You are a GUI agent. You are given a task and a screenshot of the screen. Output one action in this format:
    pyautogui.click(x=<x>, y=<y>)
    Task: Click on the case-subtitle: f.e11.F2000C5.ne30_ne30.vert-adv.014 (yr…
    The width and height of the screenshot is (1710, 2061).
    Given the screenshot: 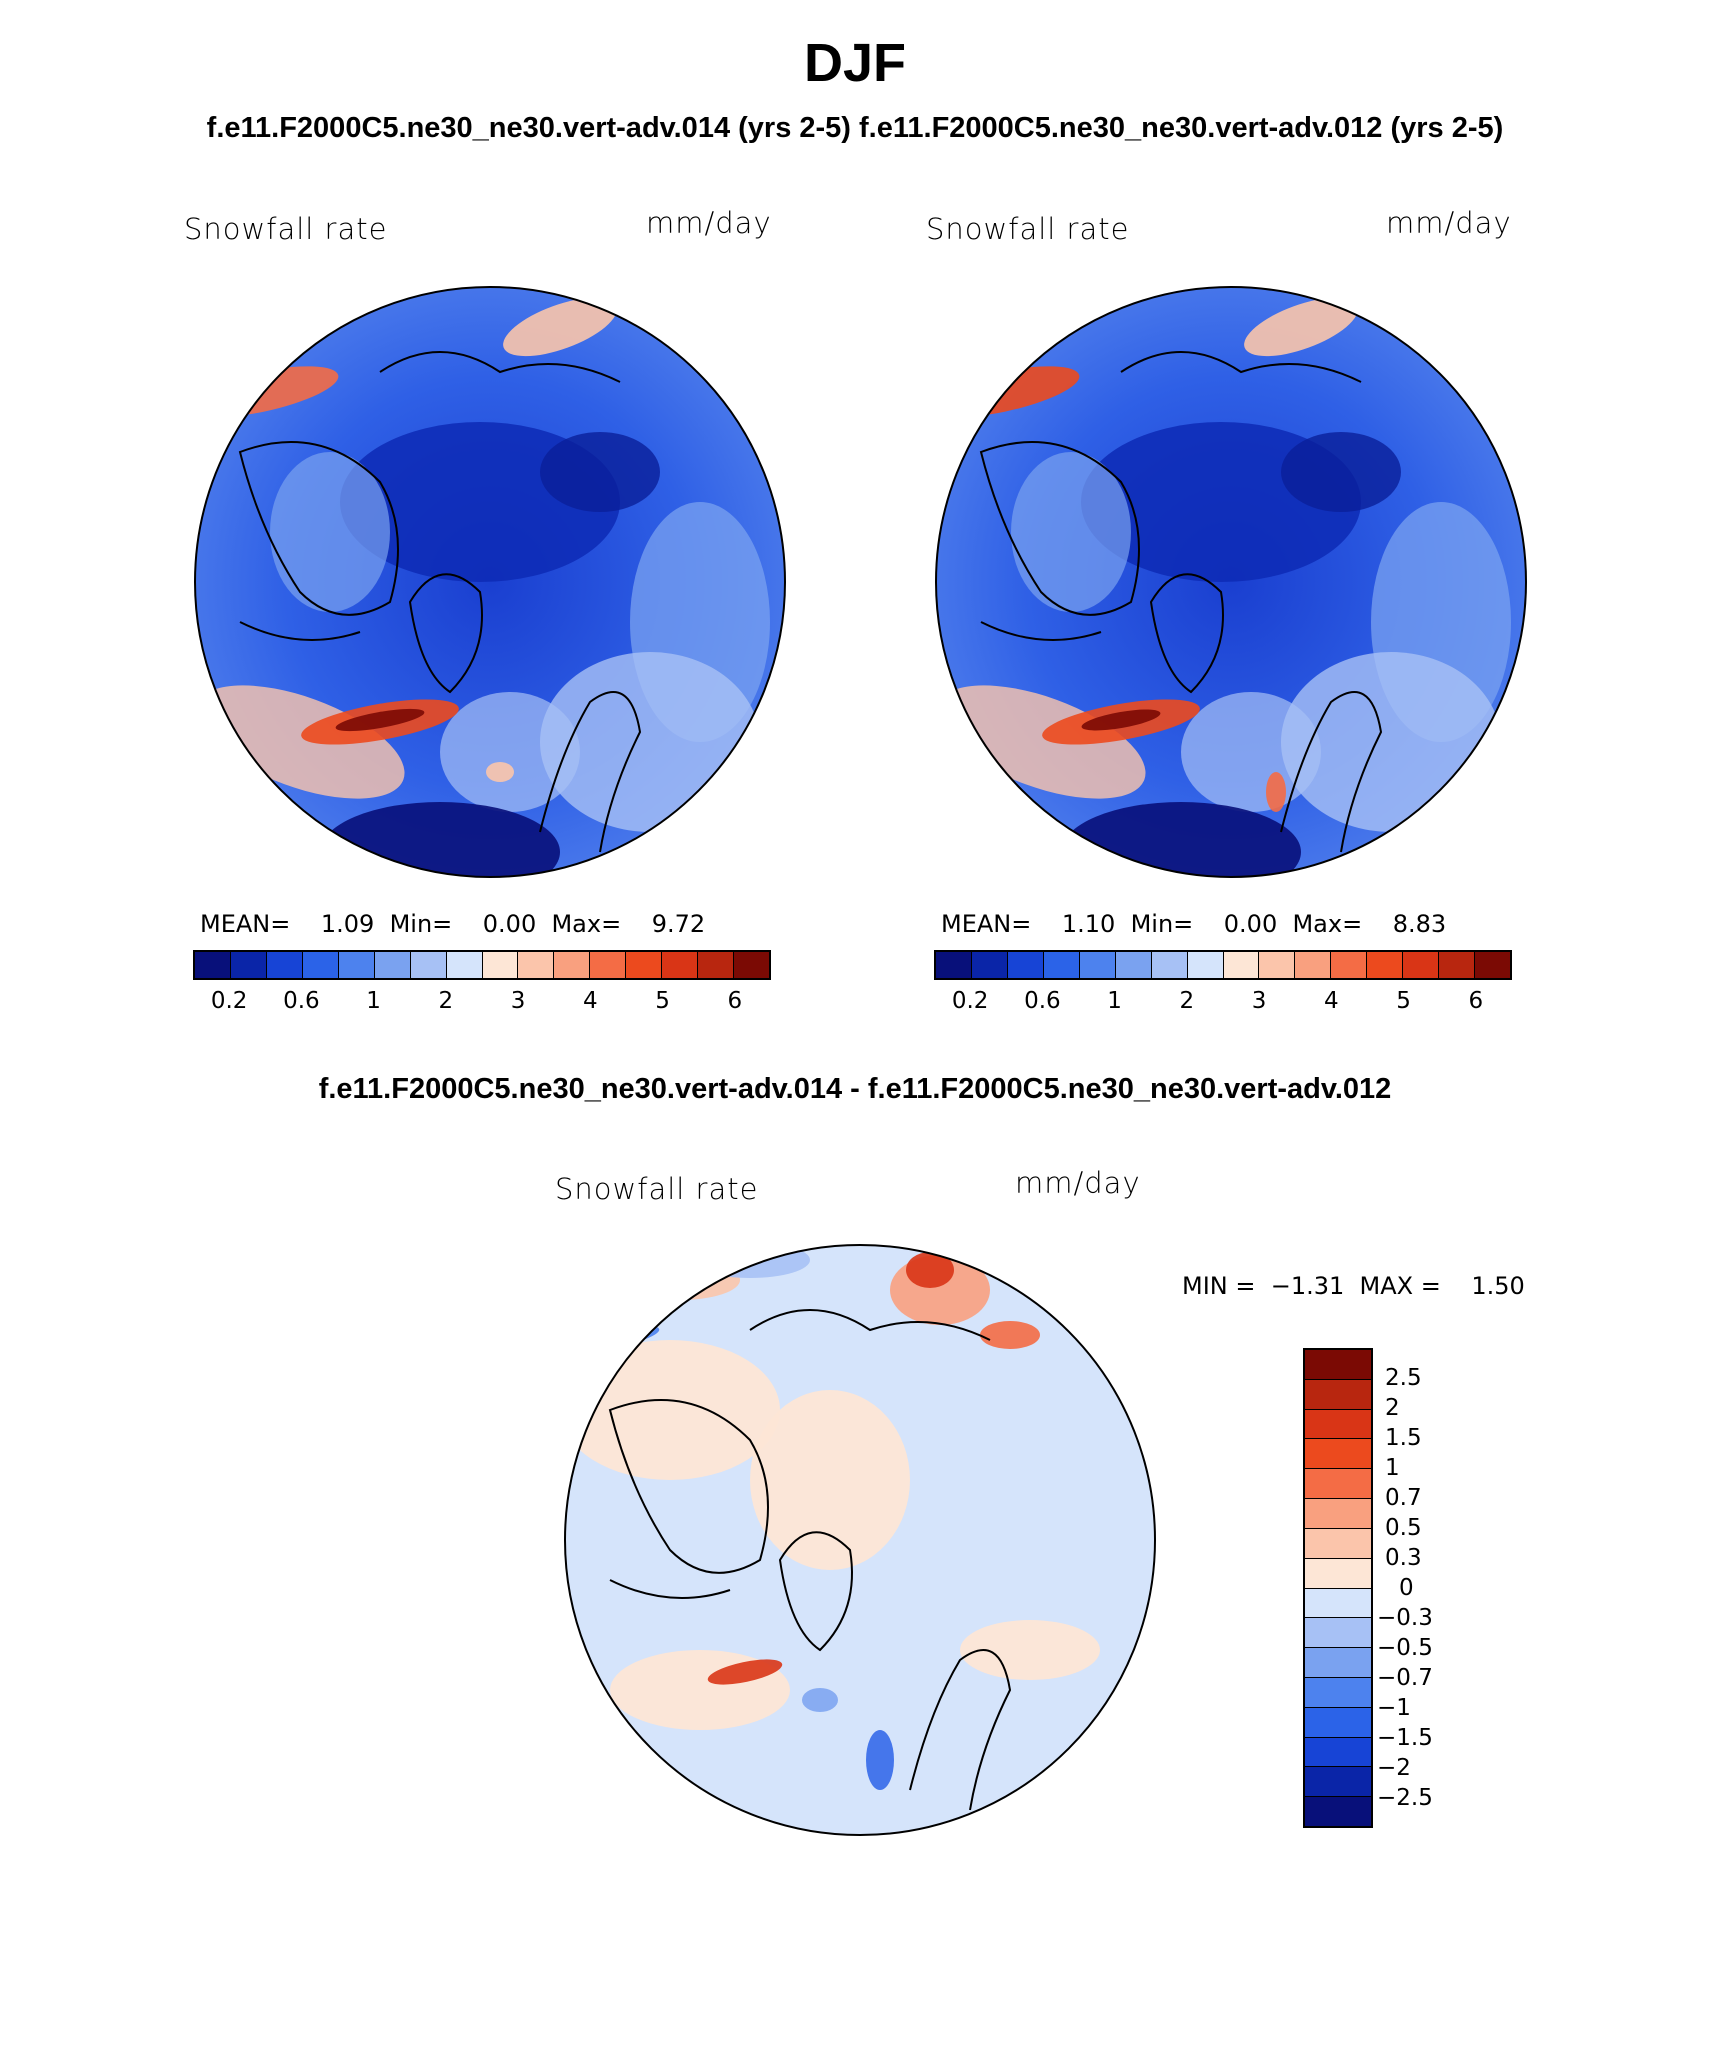 What is the action you would take?
    pyautogui.click(x=855, y=128)
    